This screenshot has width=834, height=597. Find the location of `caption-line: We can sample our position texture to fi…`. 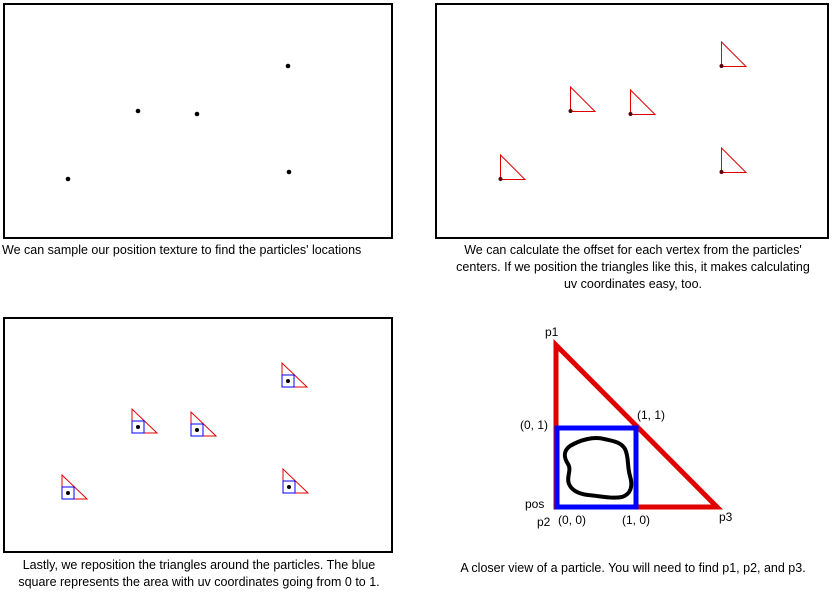

caption-line: We can sample our position texture to fi… is located at coordinates (182, 250).